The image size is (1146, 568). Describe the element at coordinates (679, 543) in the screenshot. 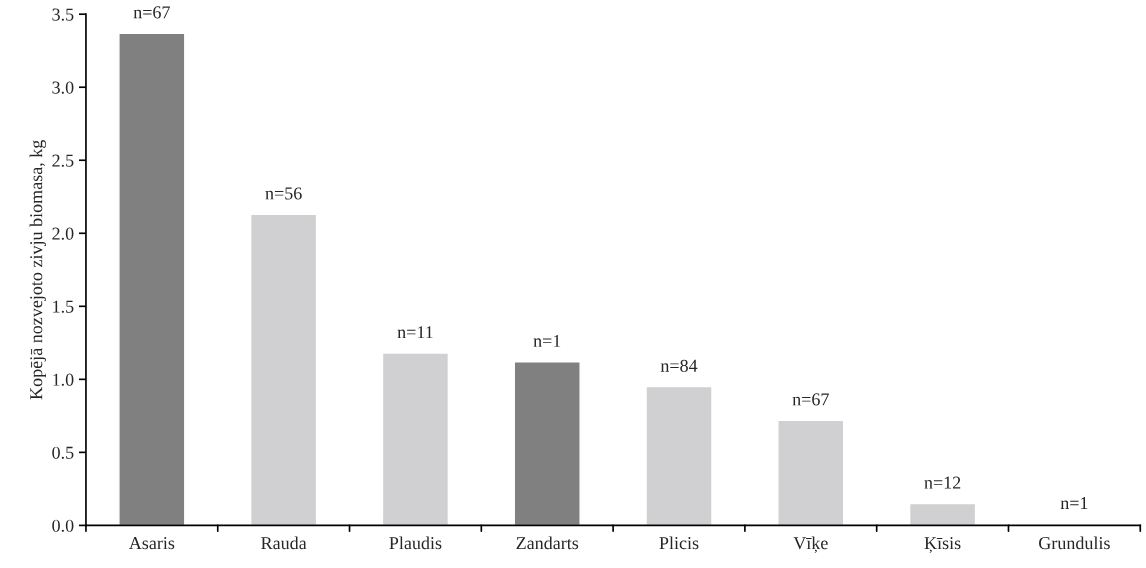

I see `x-tick-label: Plicis` at that location.